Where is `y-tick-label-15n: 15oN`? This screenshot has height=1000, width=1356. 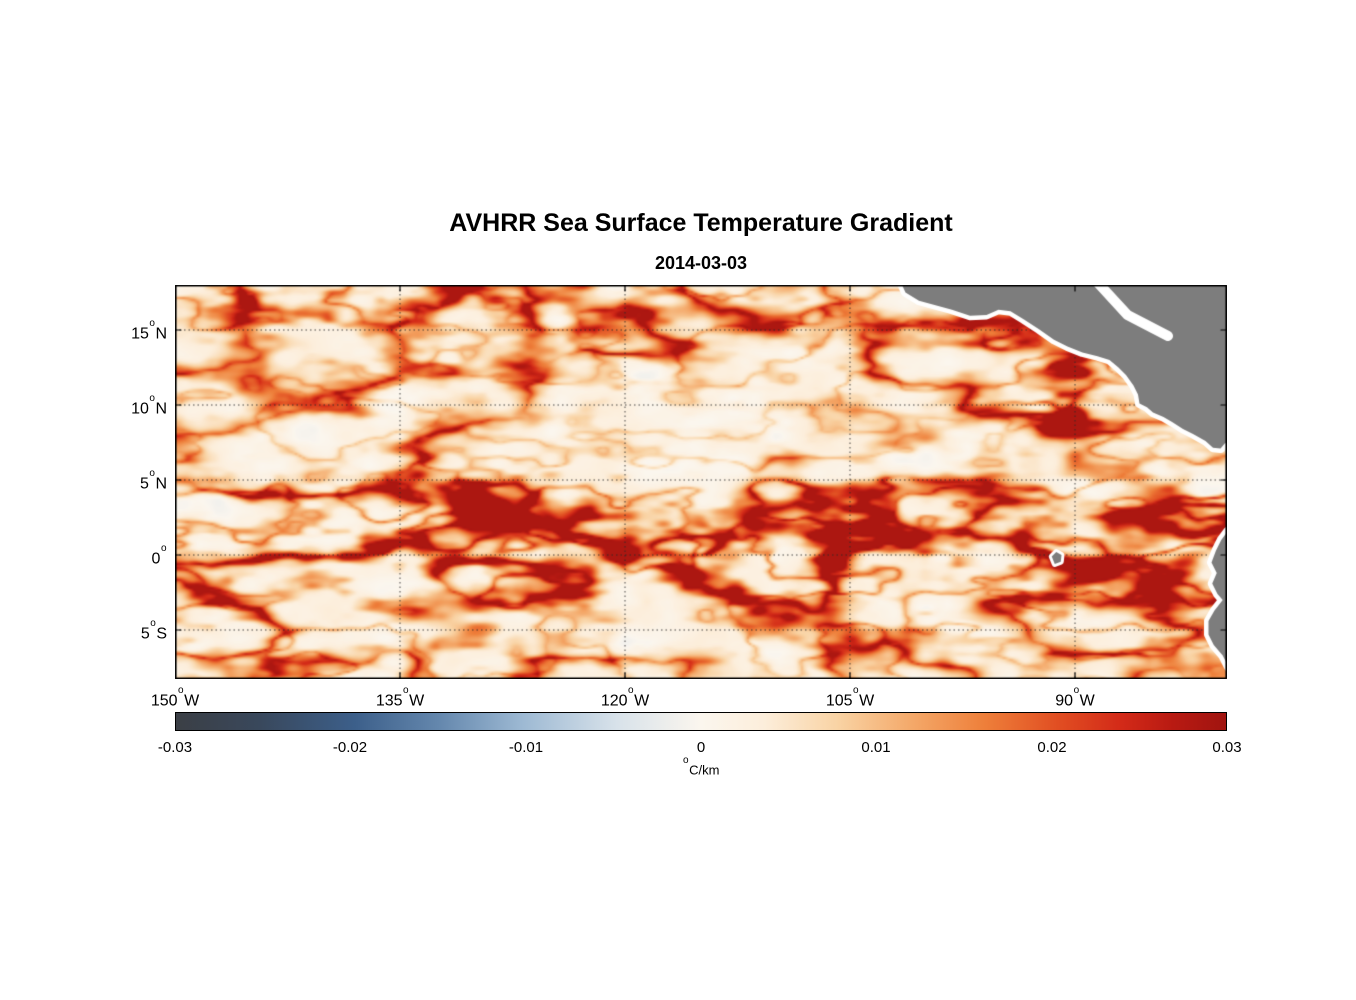
y-tick-label-15n: 15oN is located at coordinates (119, 330).